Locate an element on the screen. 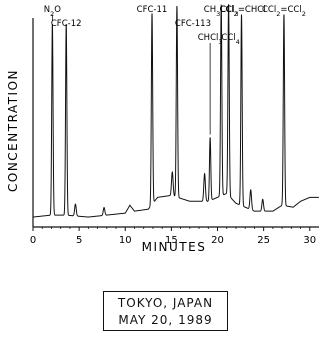 The image size is (333, 338). peak-label: CCl4 is located at coordinates (230, 39).